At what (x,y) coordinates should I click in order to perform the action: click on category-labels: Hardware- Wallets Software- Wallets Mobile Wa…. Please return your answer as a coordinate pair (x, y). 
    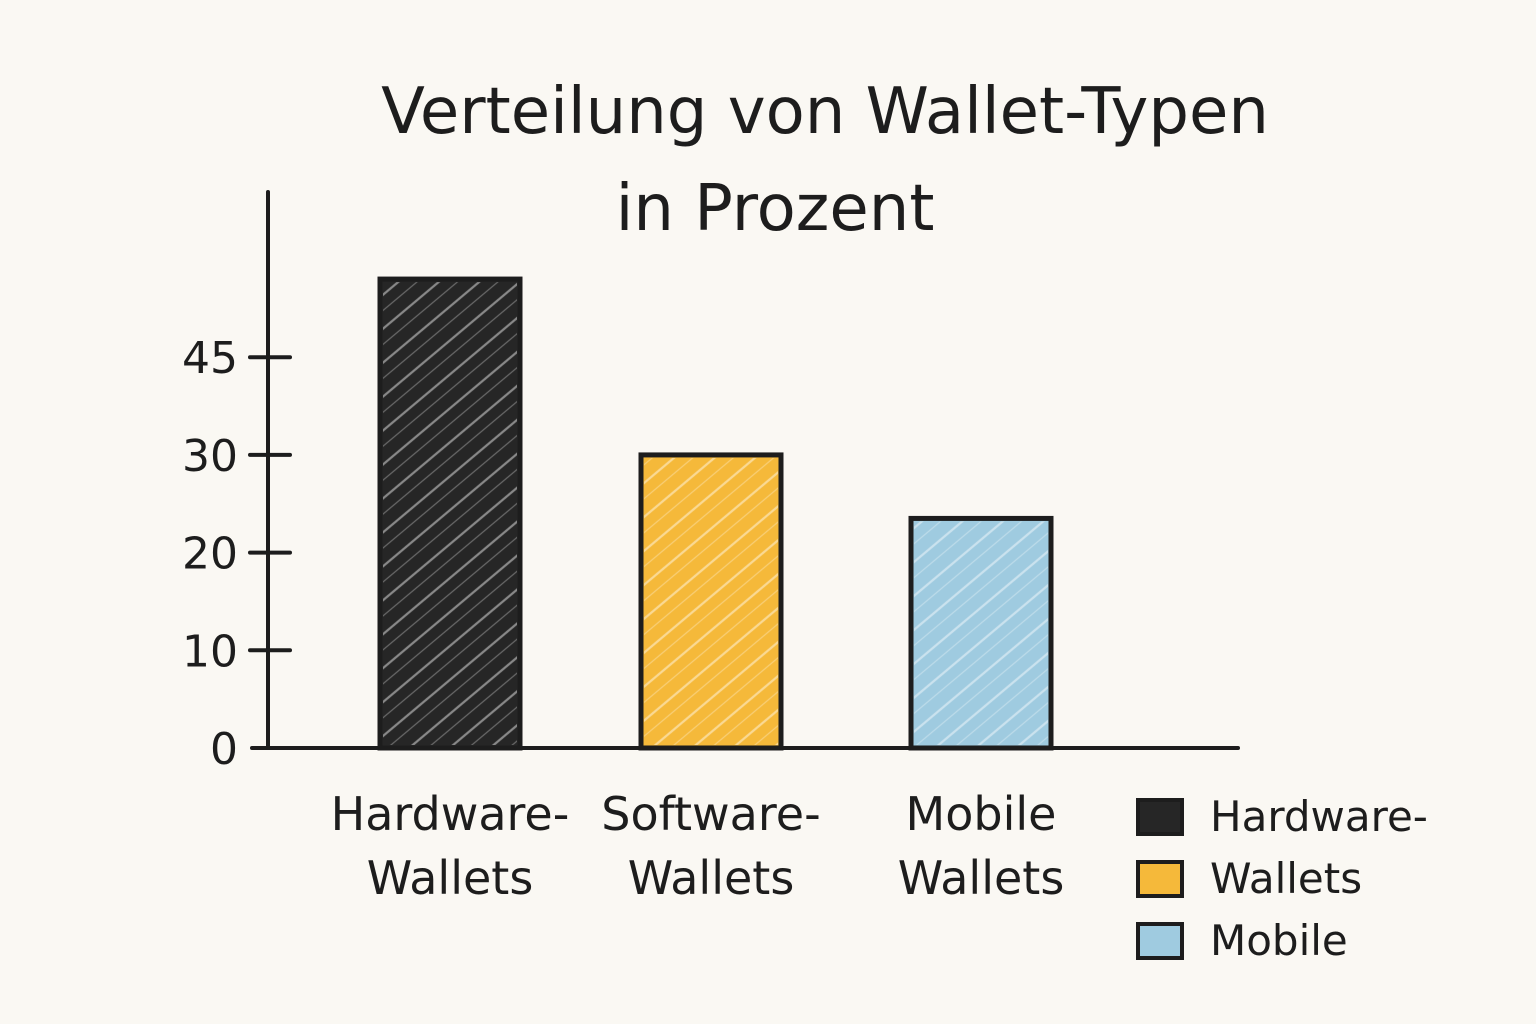
    Looking at the image, I should click on (698, 846).